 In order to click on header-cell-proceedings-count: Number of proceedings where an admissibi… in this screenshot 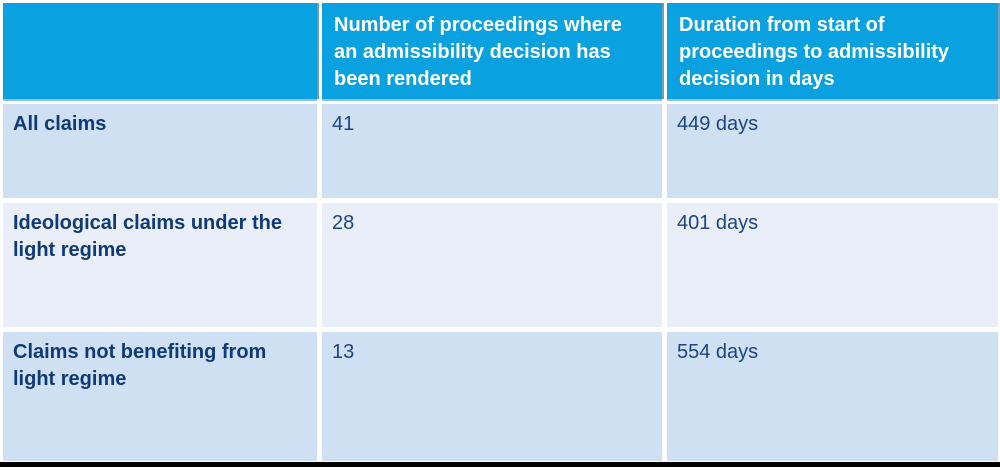, I will do `click(492, 51)`.